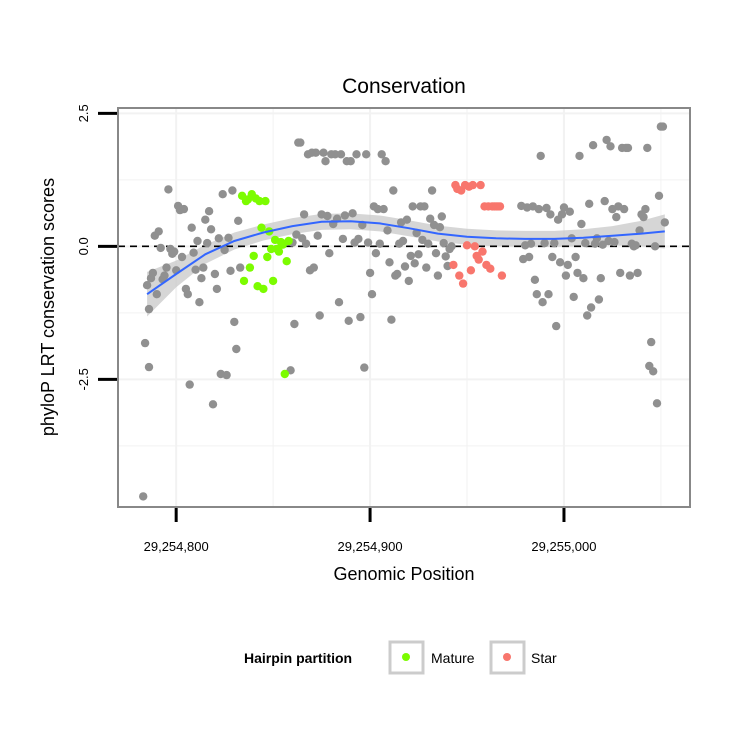 Image resolution: width=750 pixels, height=750 pixels. I want to click on y-tick-label: 2.5, so click(83, 113).